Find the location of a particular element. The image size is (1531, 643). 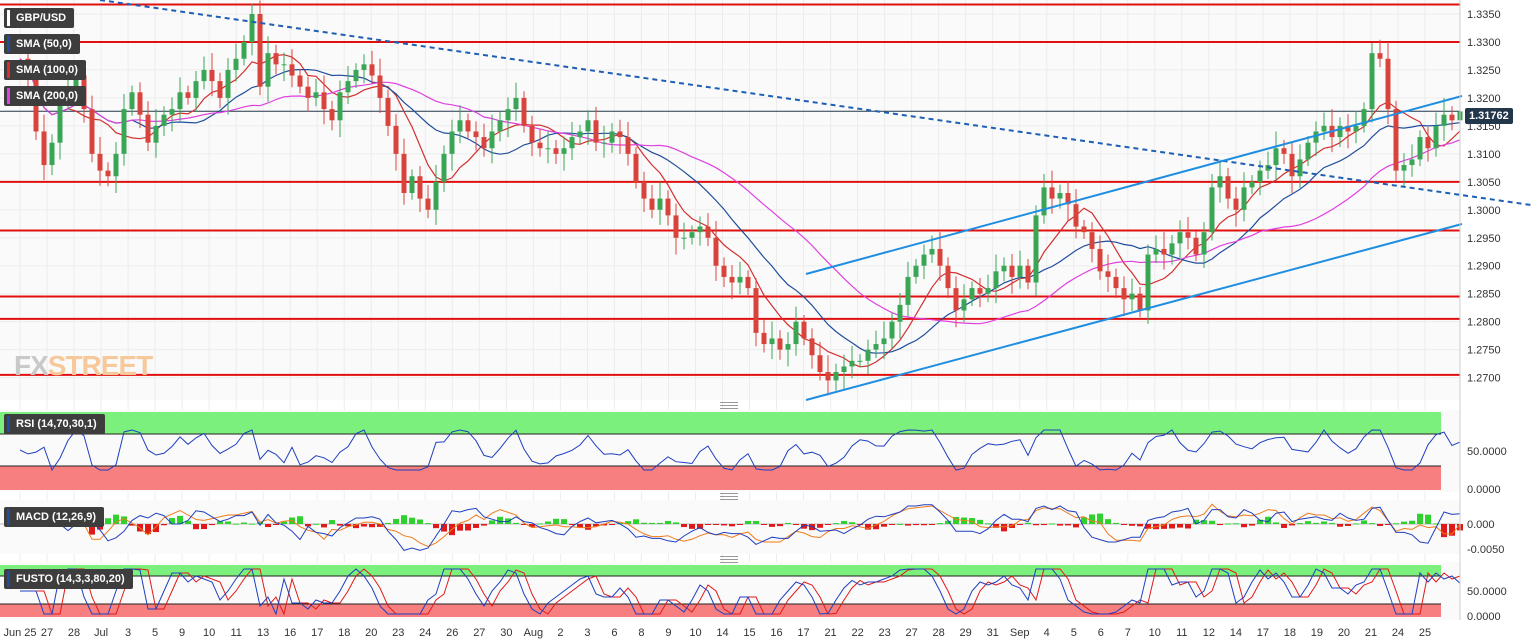

sma200-badge: SMA (200,0) is located at coordinates (45, 96).